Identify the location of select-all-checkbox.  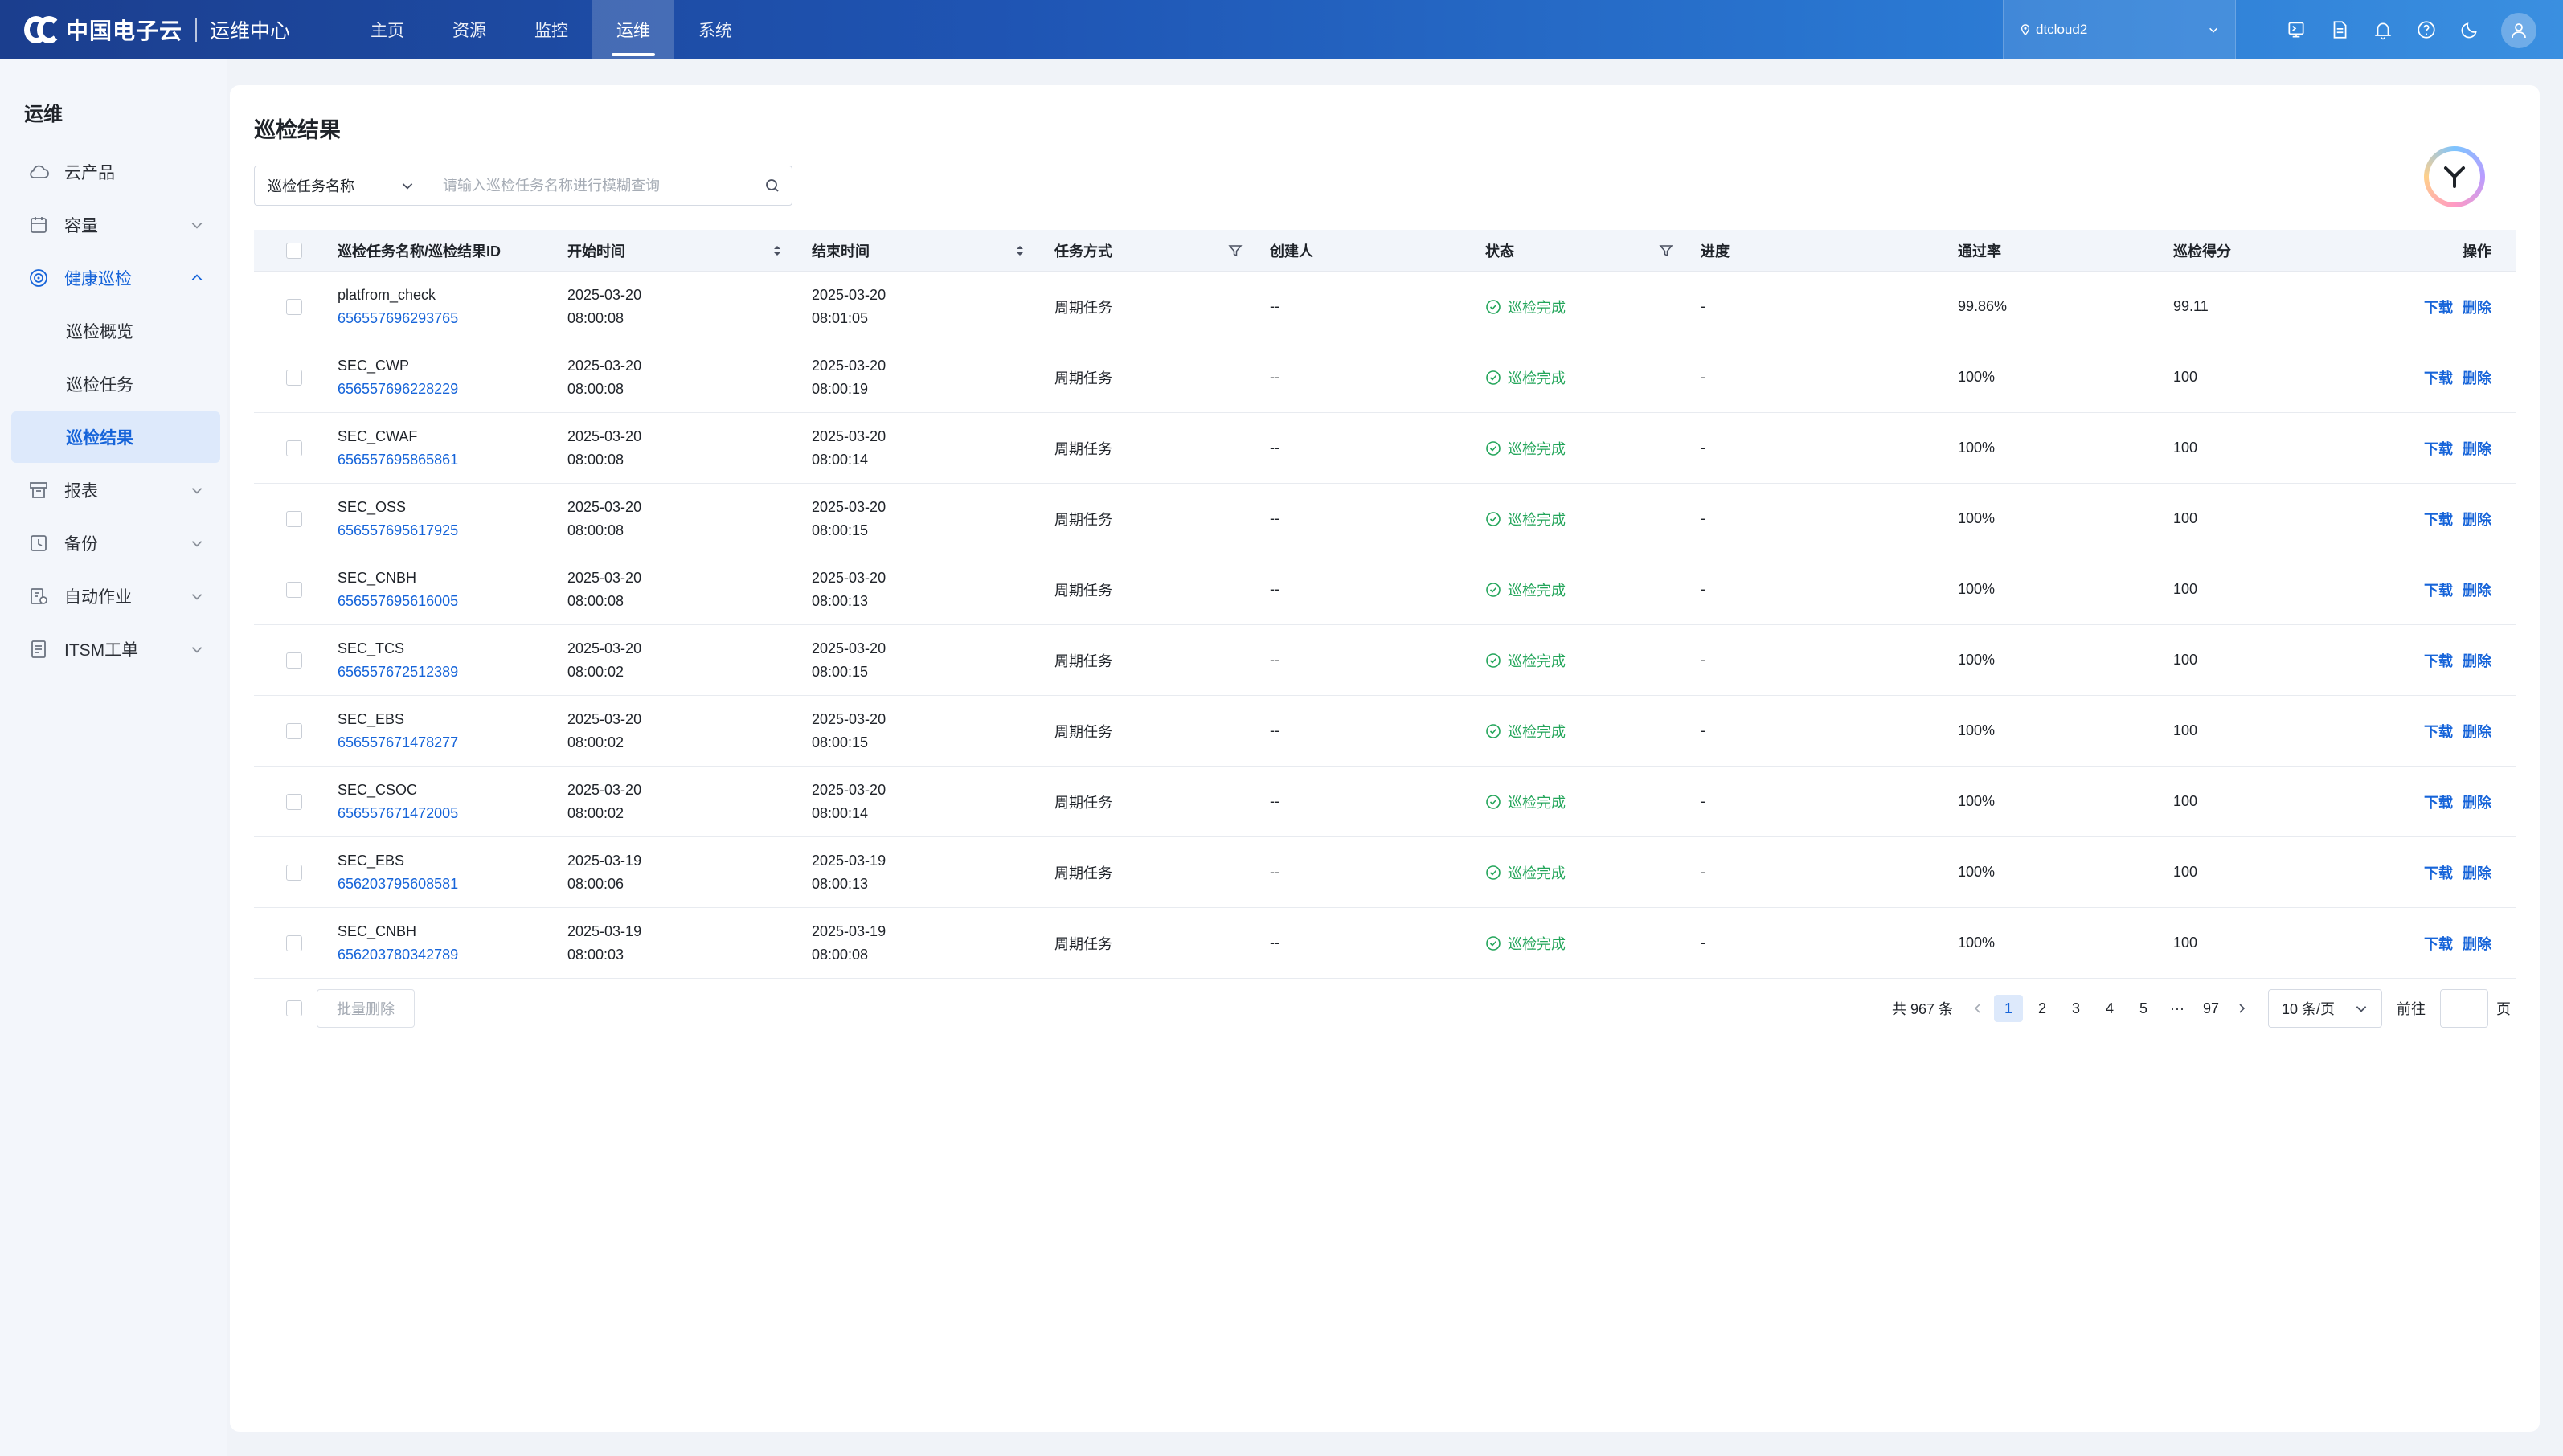
(294, 251).